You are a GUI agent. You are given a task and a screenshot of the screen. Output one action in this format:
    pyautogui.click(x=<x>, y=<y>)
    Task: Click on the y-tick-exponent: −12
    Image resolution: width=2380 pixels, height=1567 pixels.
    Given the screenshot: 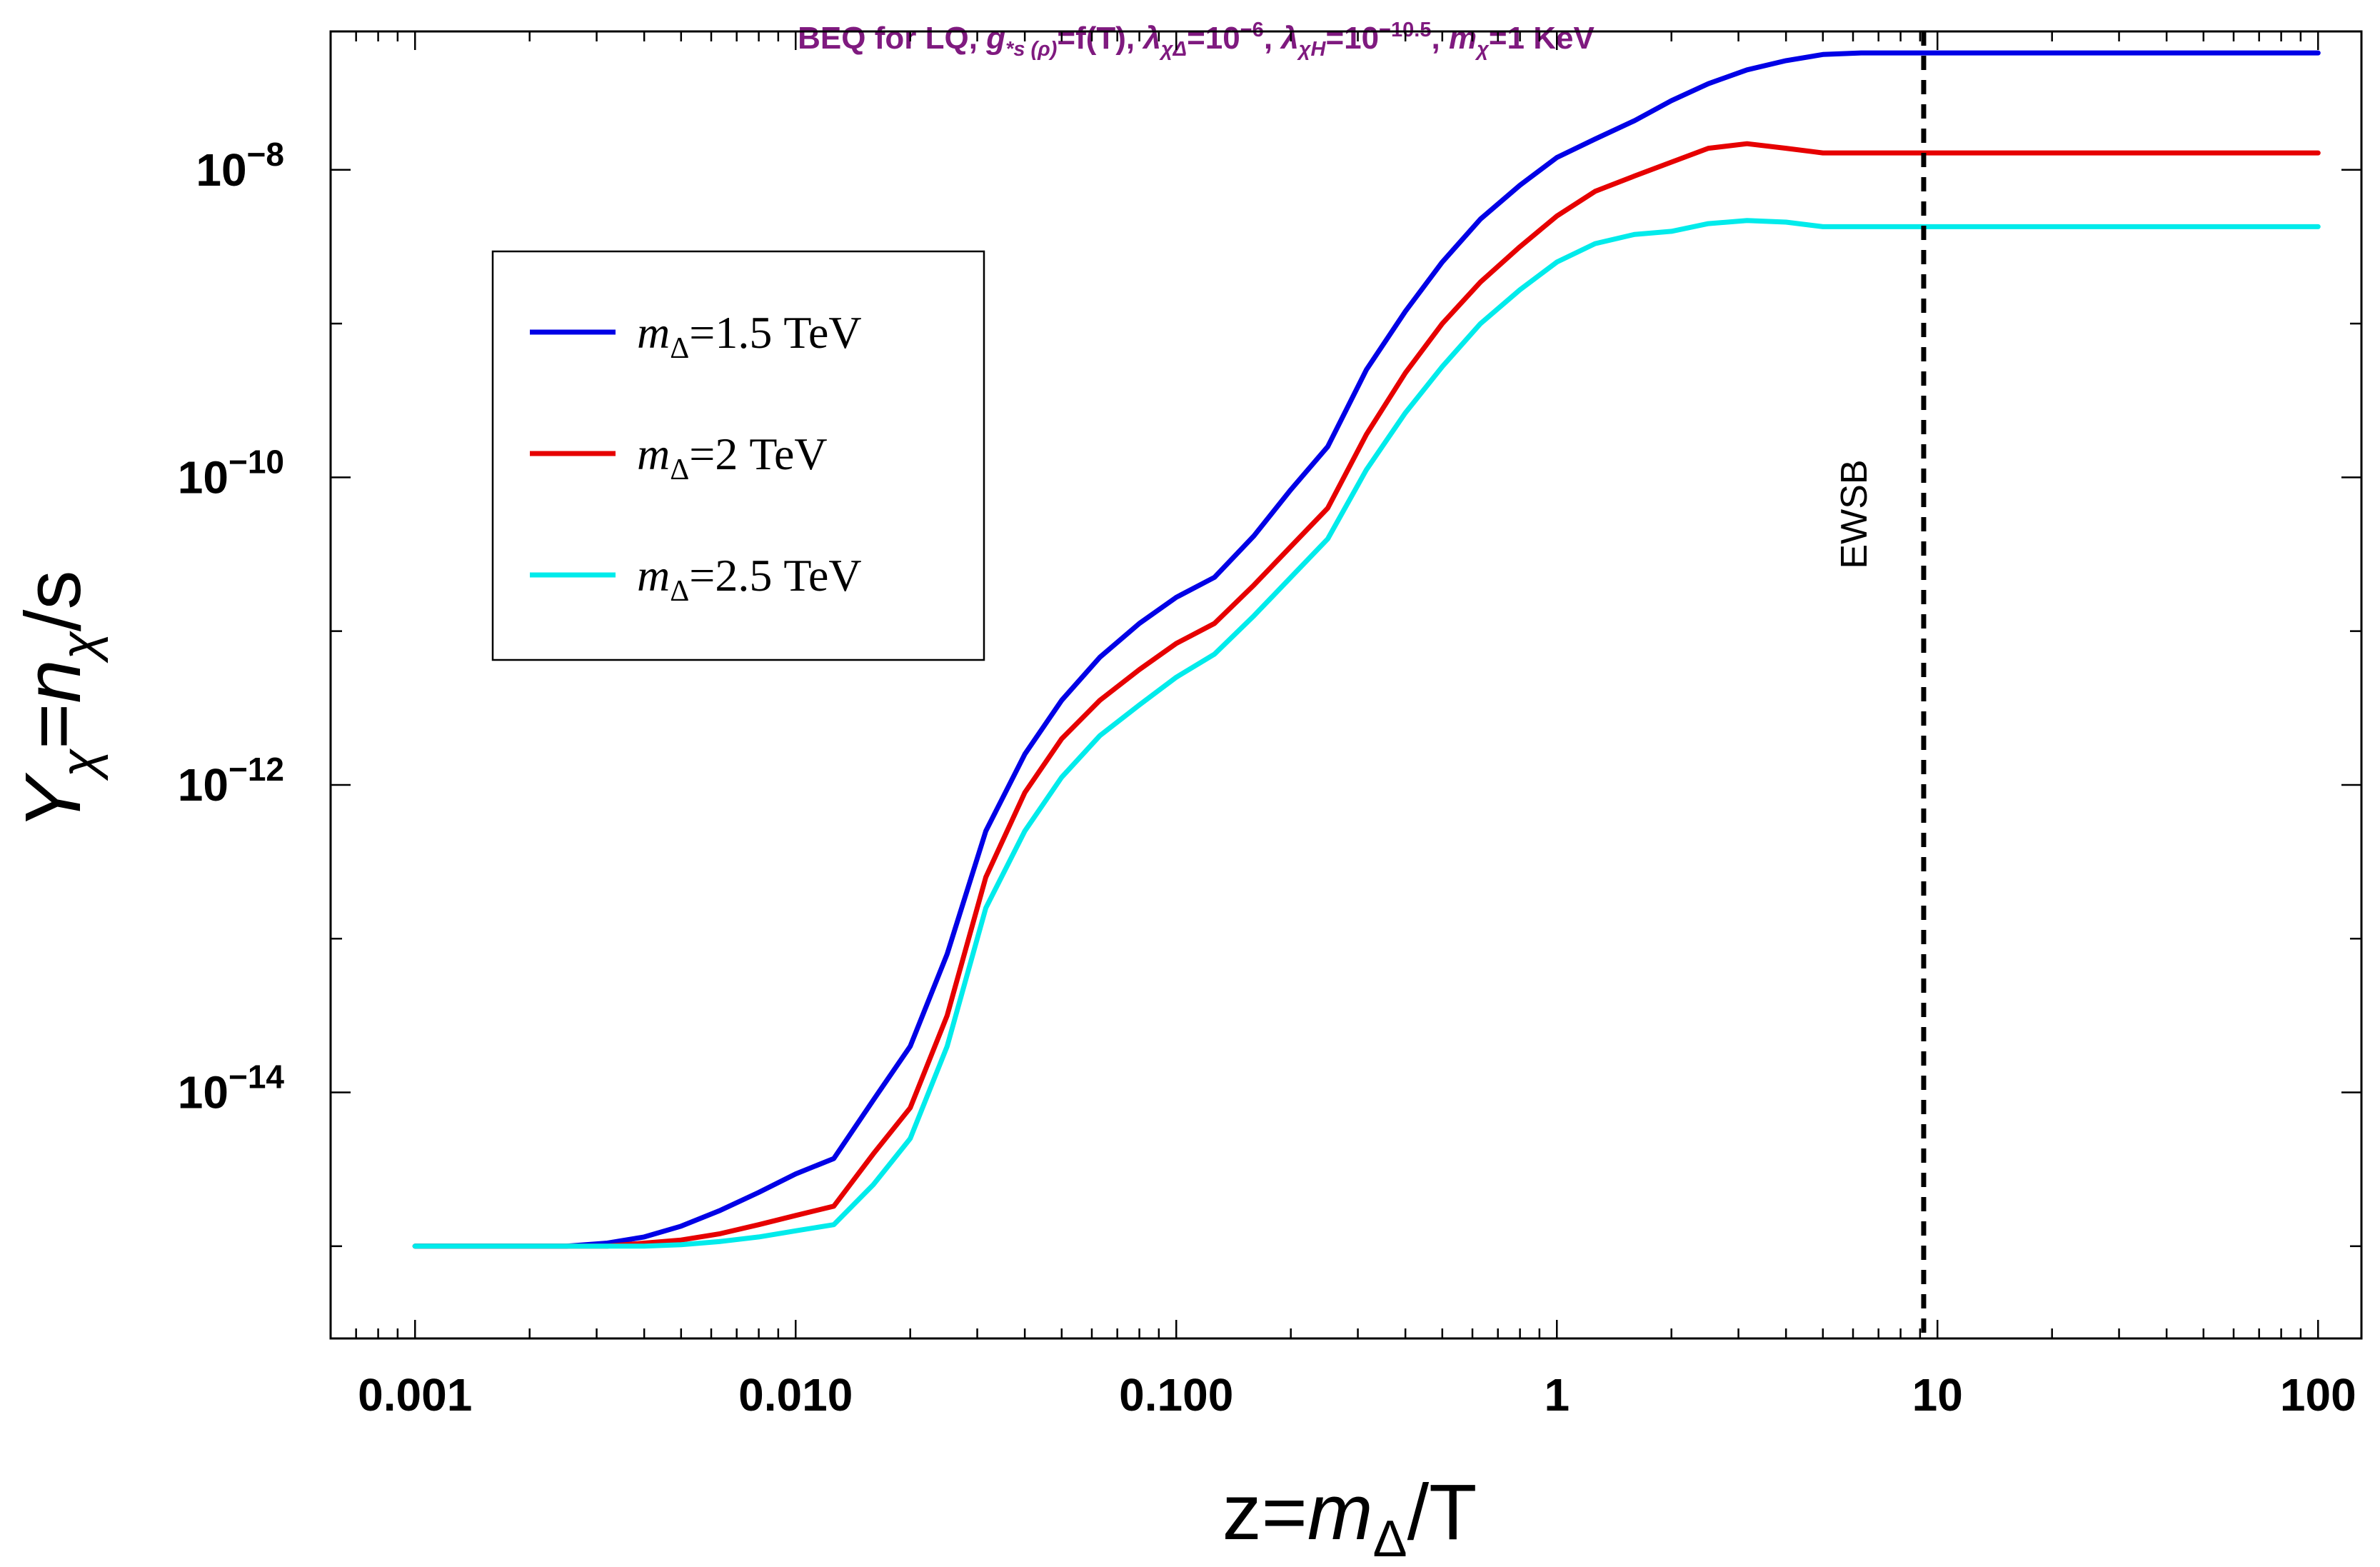 What is the action you would take?
    pyautogui.click(x=256, y=769)
    